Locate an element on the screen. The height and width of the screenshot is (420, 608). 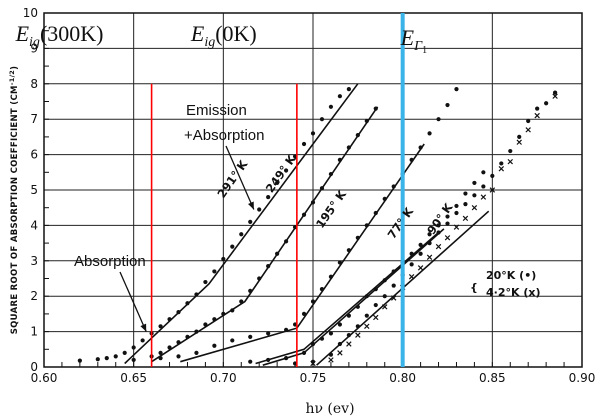
point-291°K-16 is located at coordinates (232, 246).